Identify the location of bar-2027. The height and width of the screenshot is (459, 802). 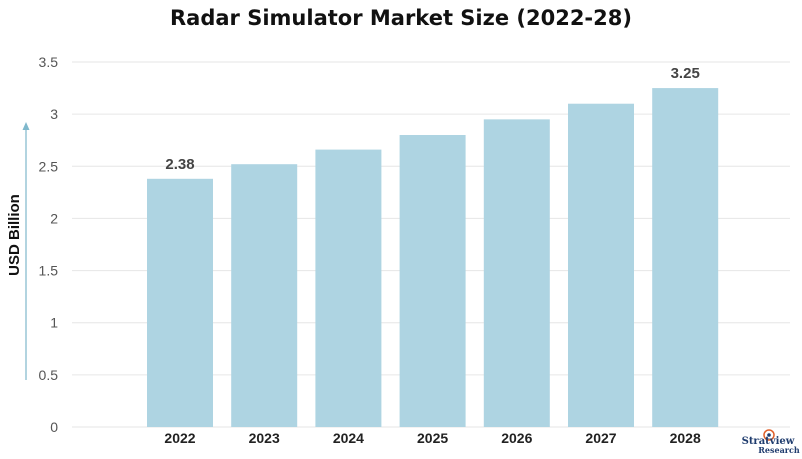
(601, 265).